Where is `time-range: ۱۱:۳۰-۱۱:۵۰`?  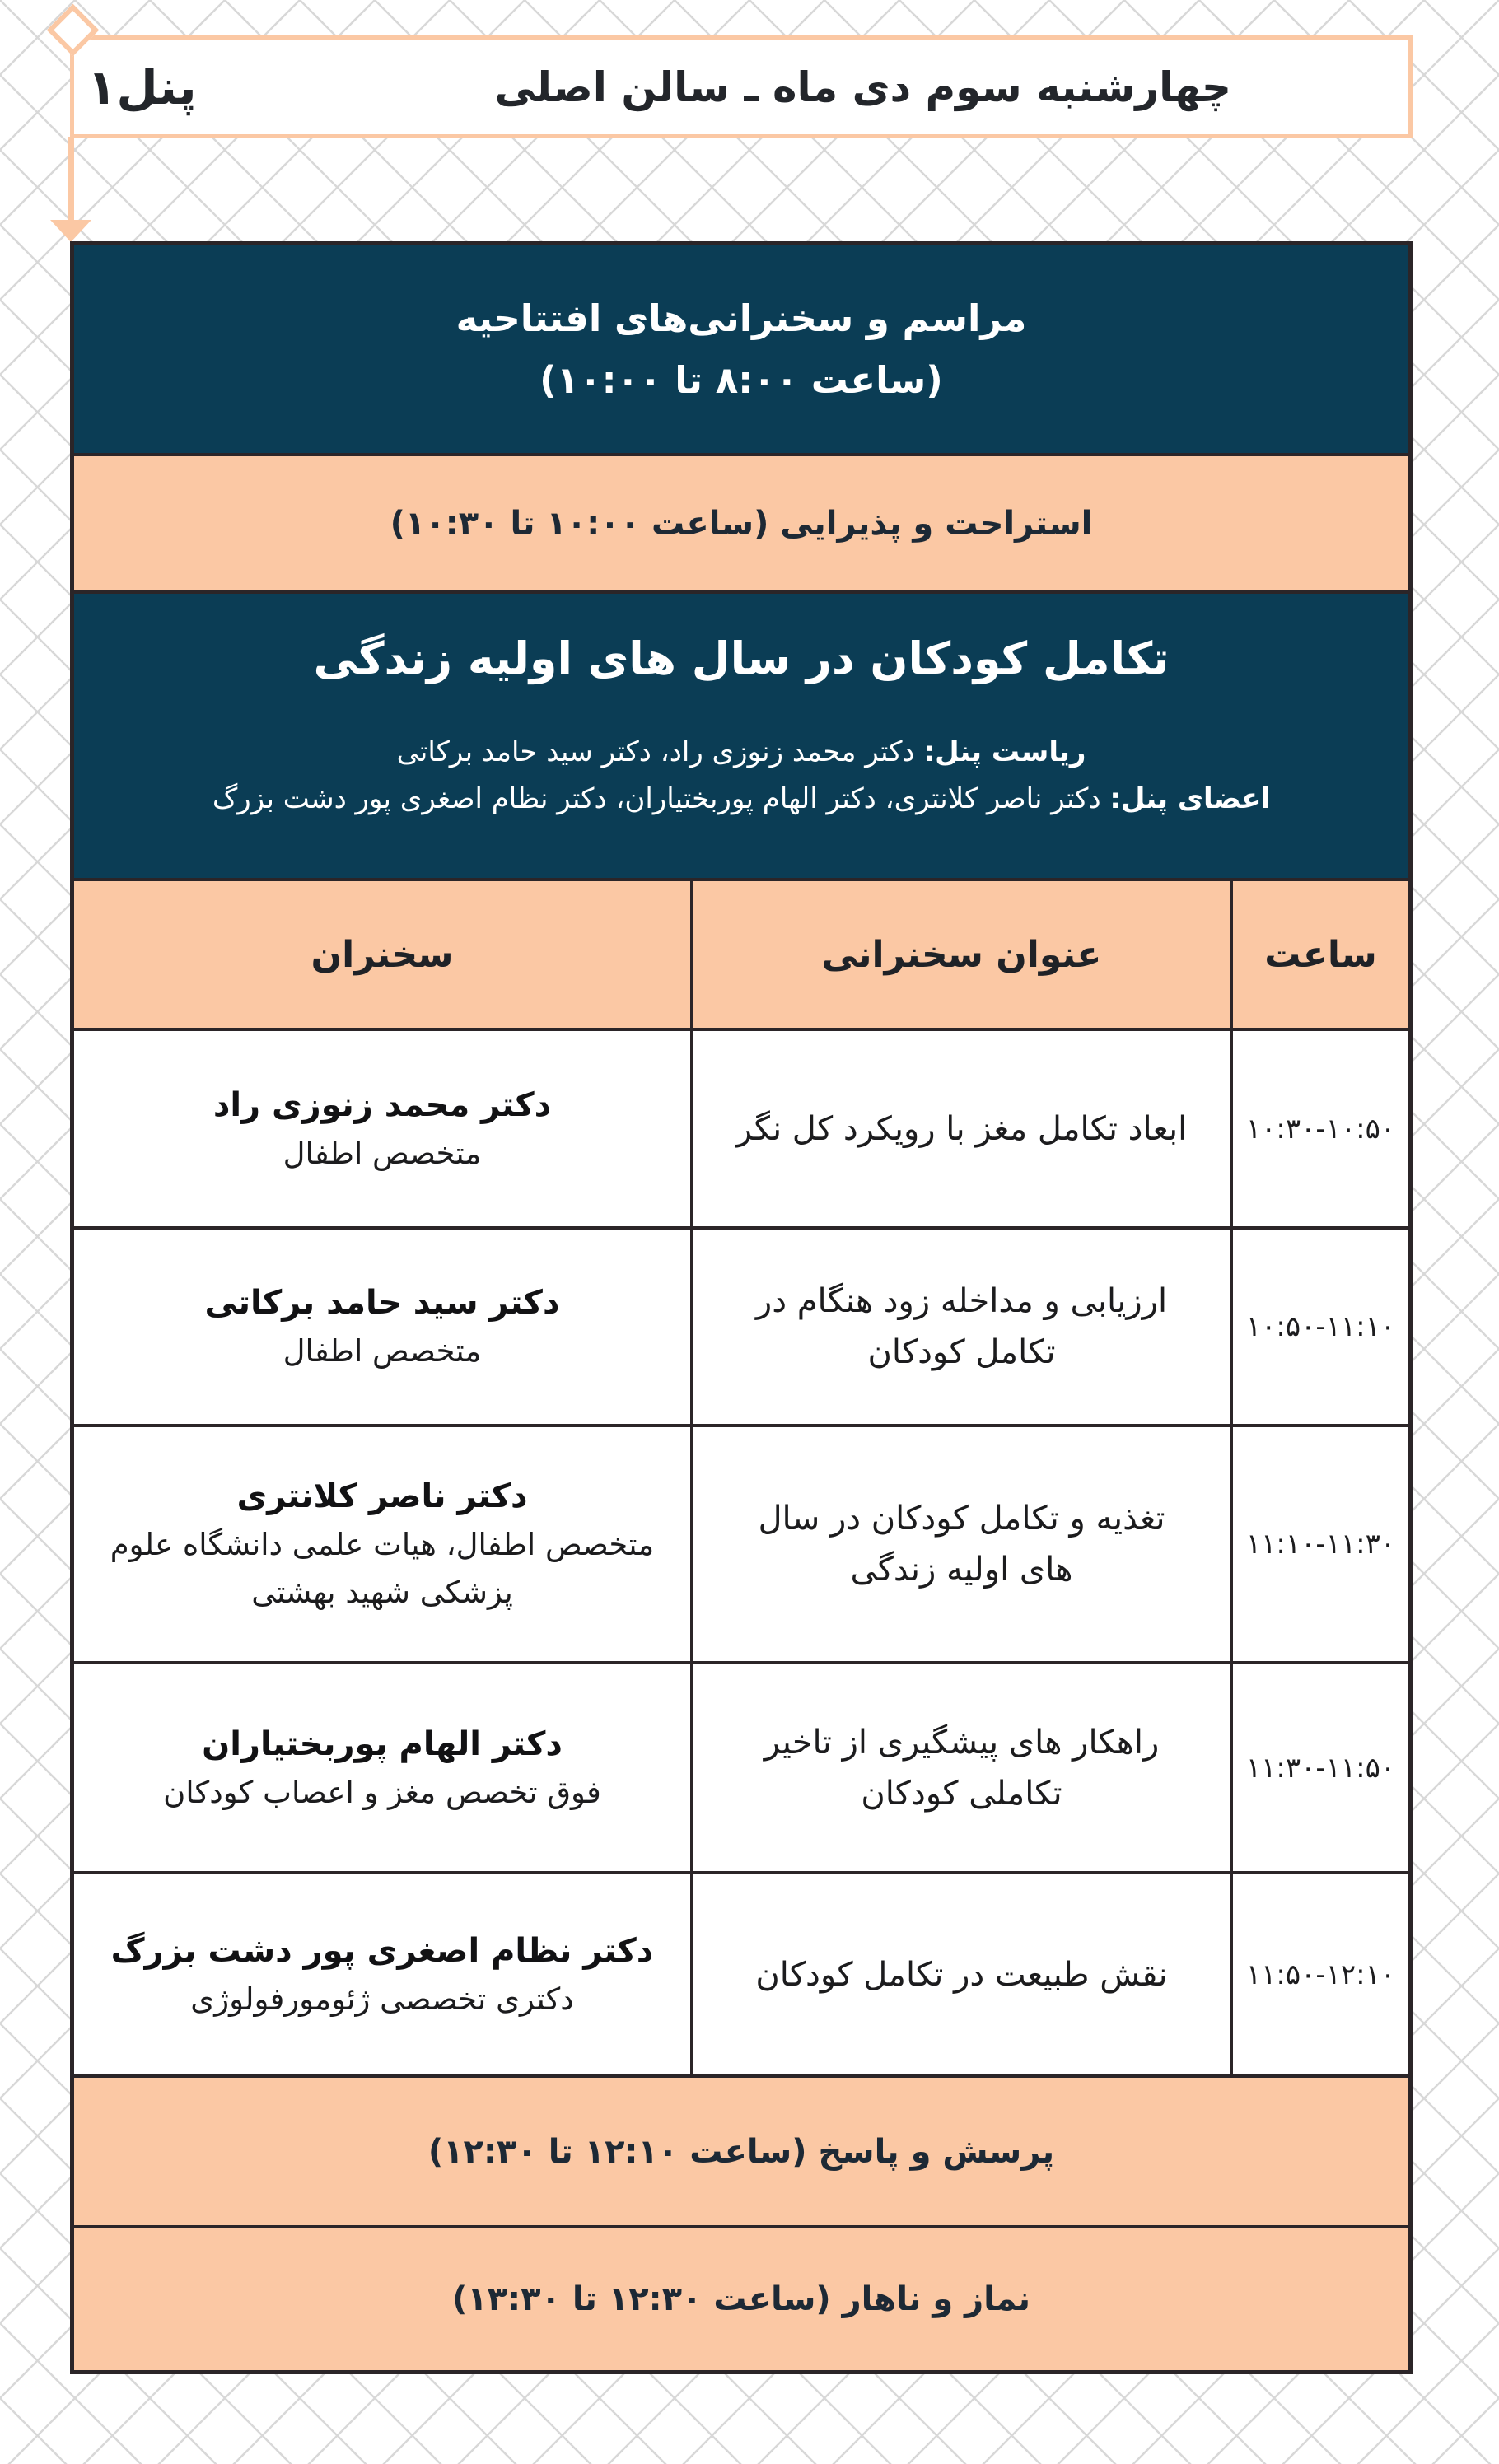
time-range: ۱۱:۳۰-۱۱:۵۰ is located at coordinates (1320, 1768).